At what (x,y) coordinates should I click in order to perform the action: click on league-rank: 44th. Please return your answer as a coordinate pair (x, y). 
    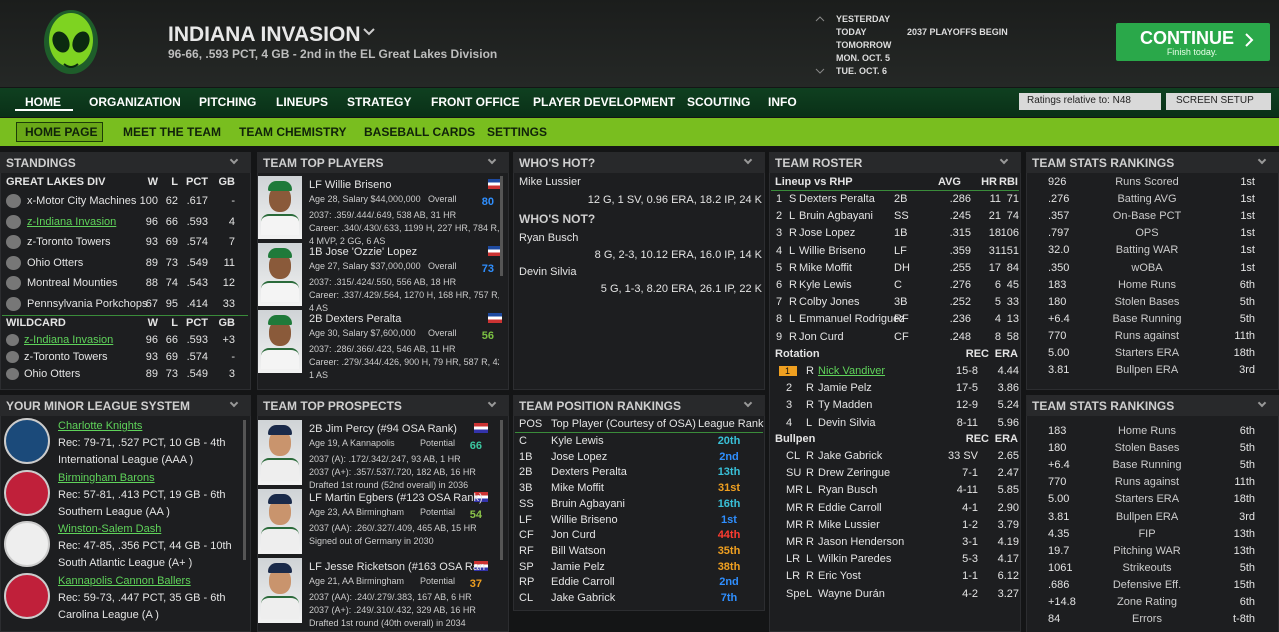
    Looking at the image, I should click on (729, 535).